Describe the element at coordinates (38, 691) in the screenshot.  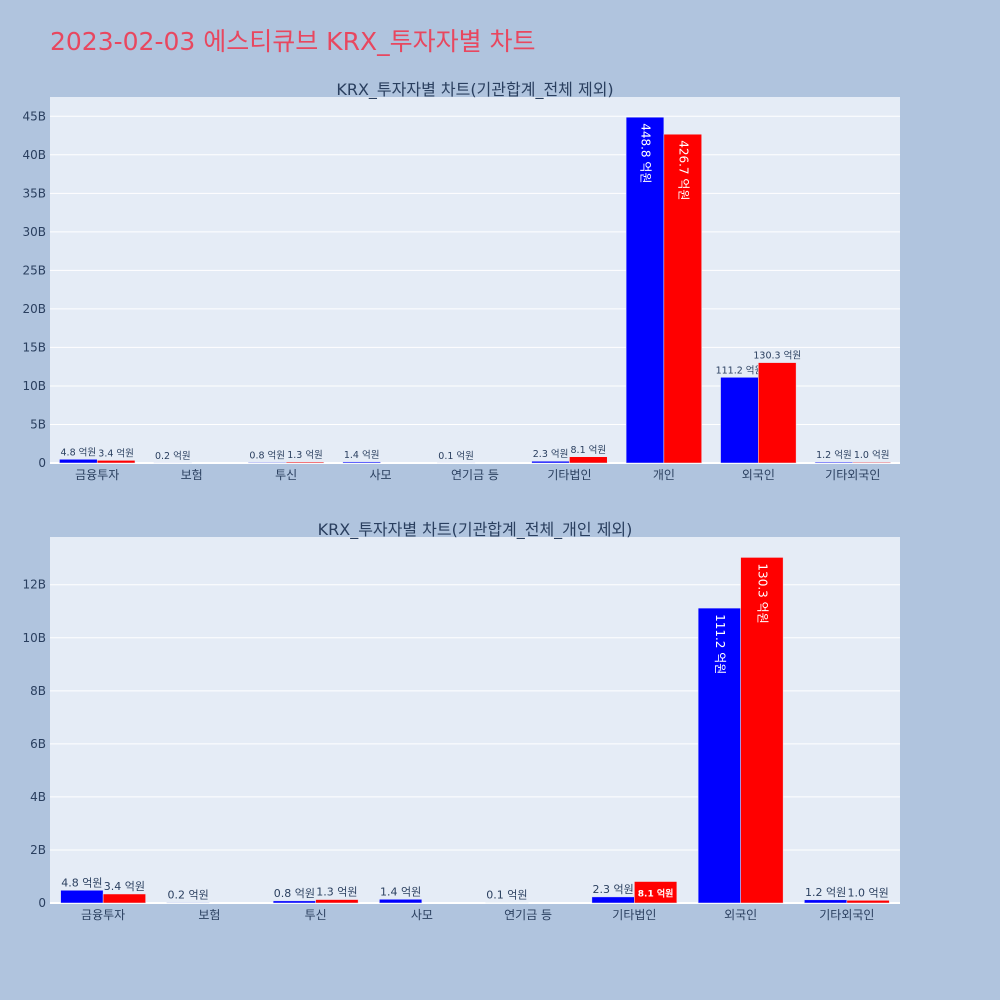
I see `y-tick-label: 8B` at that location.